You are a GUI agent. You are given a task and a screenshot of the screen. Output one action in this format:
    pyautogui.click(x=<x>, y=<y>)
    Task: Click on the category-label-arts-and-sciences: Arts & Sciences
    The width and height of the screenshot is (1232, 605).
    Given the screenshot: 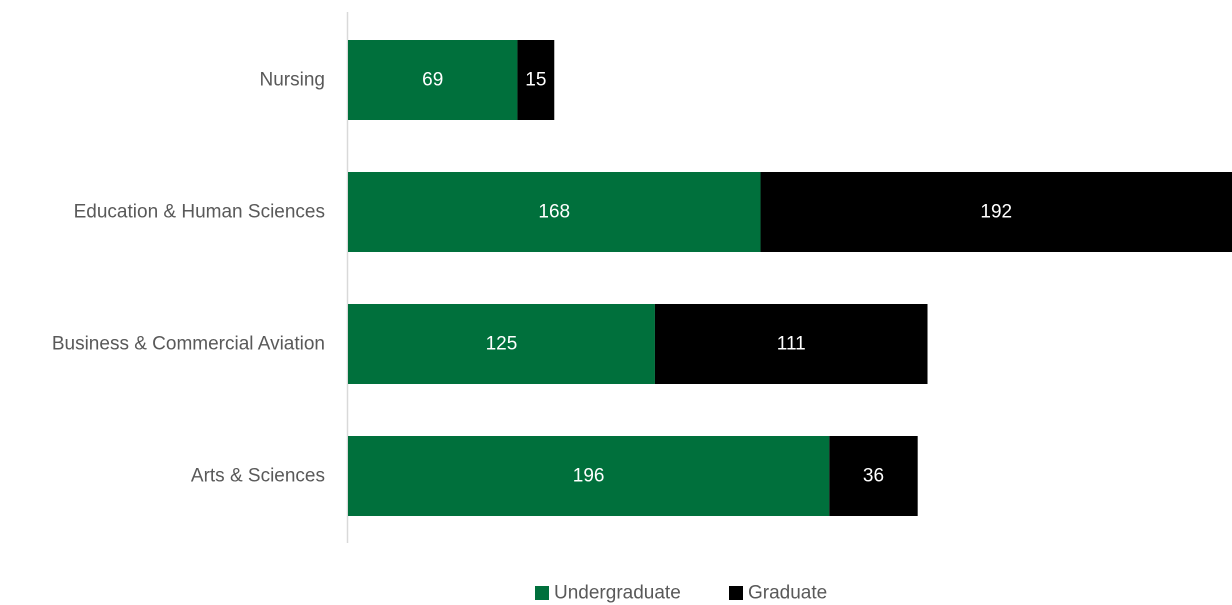 What is the action you would take?
    pyautogui.click(x=258, y=476)
    